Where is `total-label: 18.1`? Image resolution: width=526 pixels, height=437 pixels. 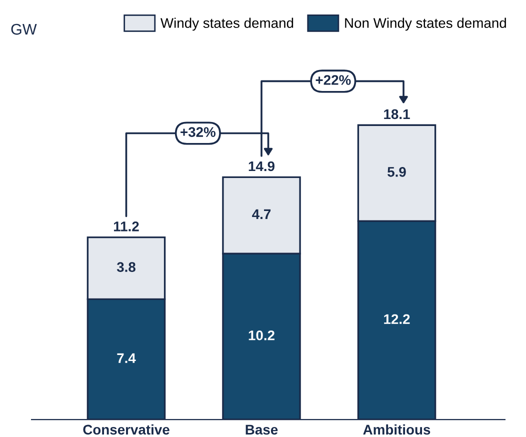
total-label: 18.1 is located at coordinates (397, 114).